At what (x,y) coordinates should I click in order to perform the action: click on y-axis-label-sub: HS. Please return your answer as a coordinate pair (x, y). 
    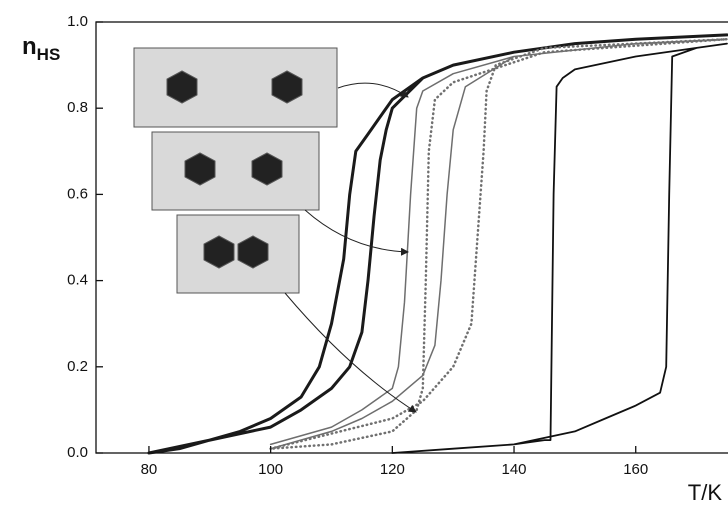
    Looking at the image, I should click on (49, 54).